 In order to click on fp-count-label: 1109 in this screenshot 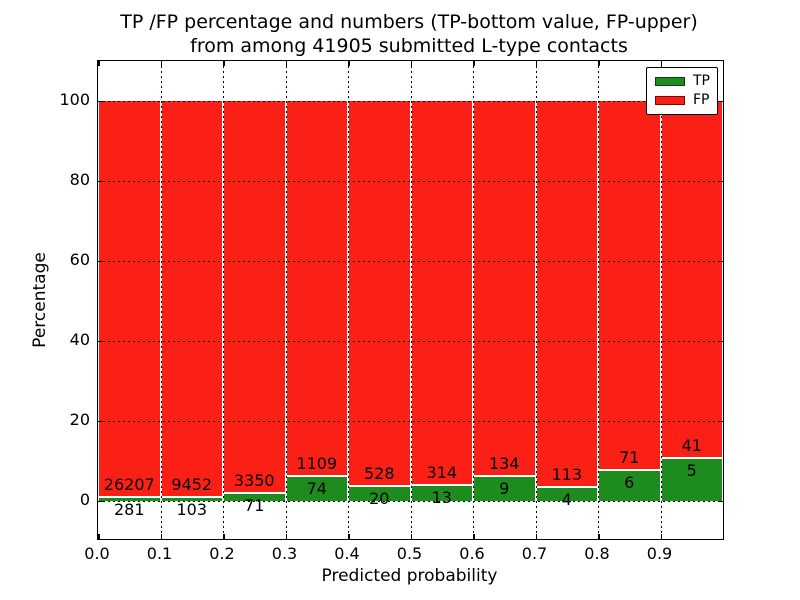, I will do `click(317, 463)`.